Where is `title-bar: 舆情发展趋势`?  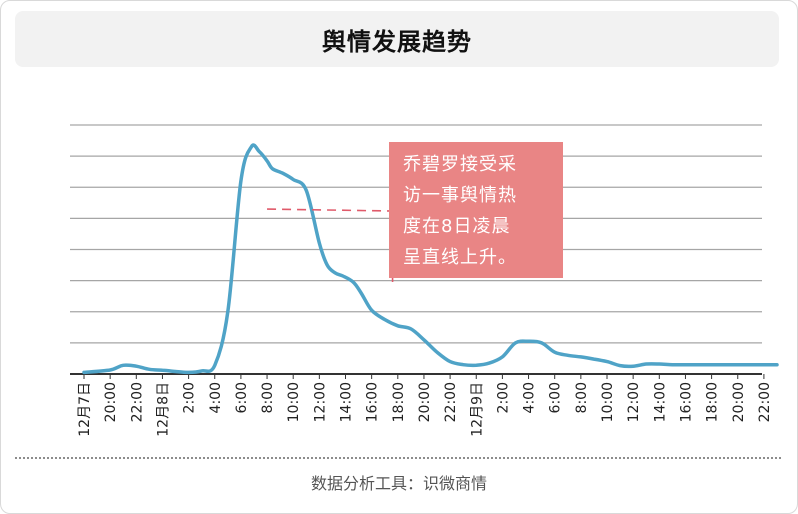 title-bar: 舆情发展趋势 is located at coordinates (397, 39).